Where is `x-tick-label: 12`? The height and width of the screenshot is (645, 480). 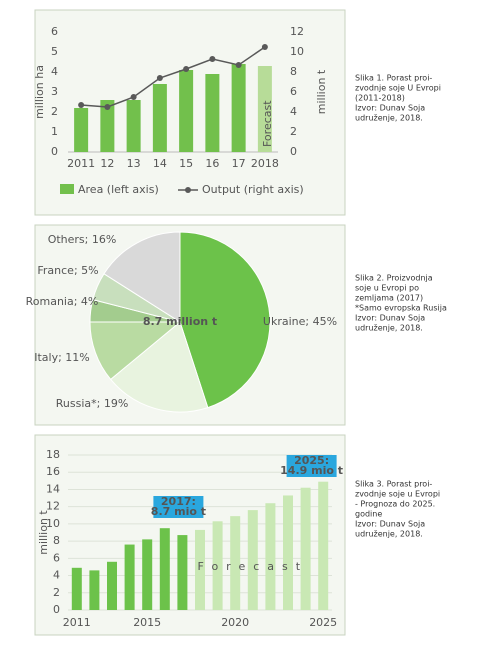 x-tick-label: 12 is located at coordinates (107, 163).